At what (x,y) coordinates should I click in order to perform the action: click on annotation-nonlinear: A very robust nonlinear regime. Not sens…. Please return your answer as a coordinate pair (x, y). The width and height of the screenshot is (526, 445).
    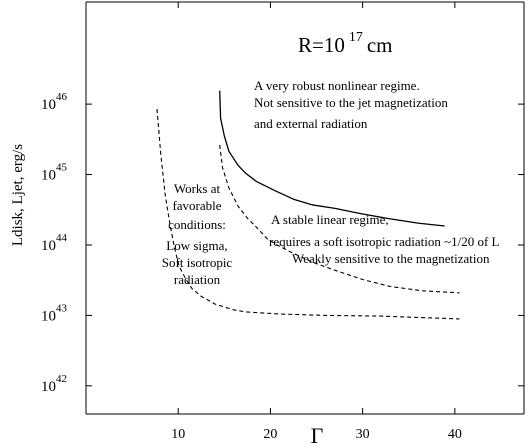
    Looking at the image, I should click on (351, 104).